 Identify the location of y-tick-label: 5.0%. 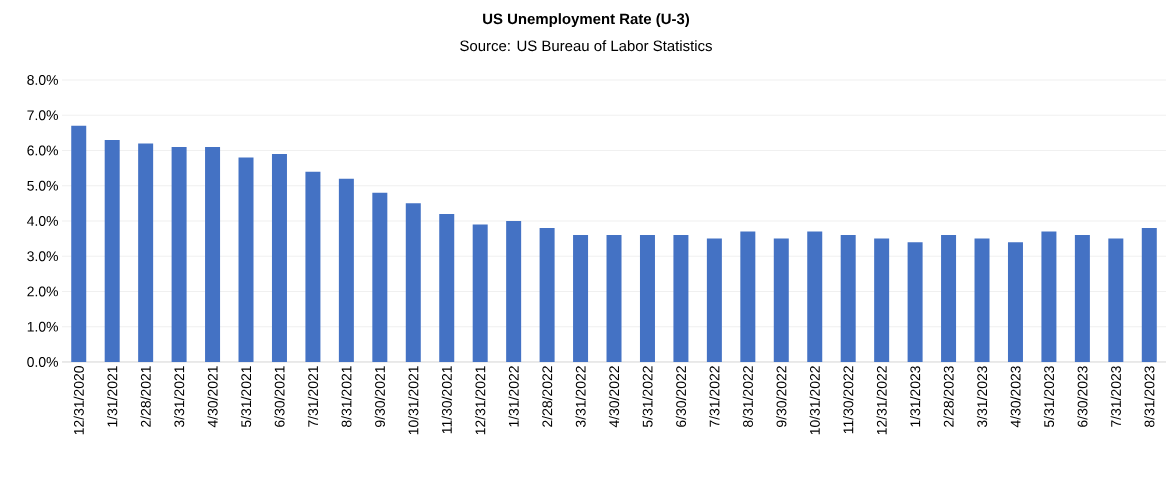
(42, 185).